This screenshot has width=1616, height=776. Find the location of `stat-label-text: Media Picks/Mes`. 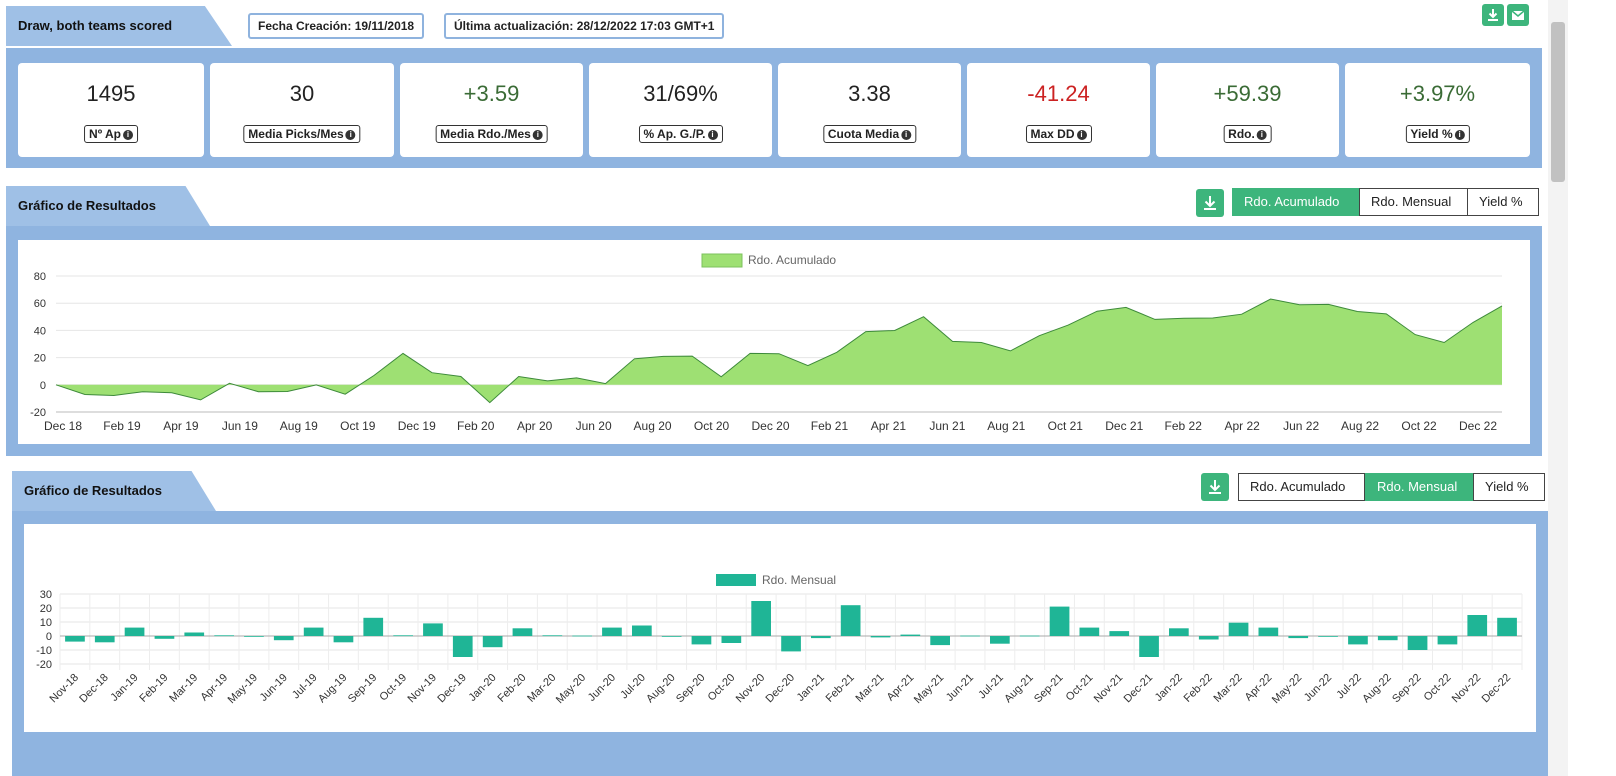

stat-label-text: Media Picks/Mes is located at coordinates (296, 134).